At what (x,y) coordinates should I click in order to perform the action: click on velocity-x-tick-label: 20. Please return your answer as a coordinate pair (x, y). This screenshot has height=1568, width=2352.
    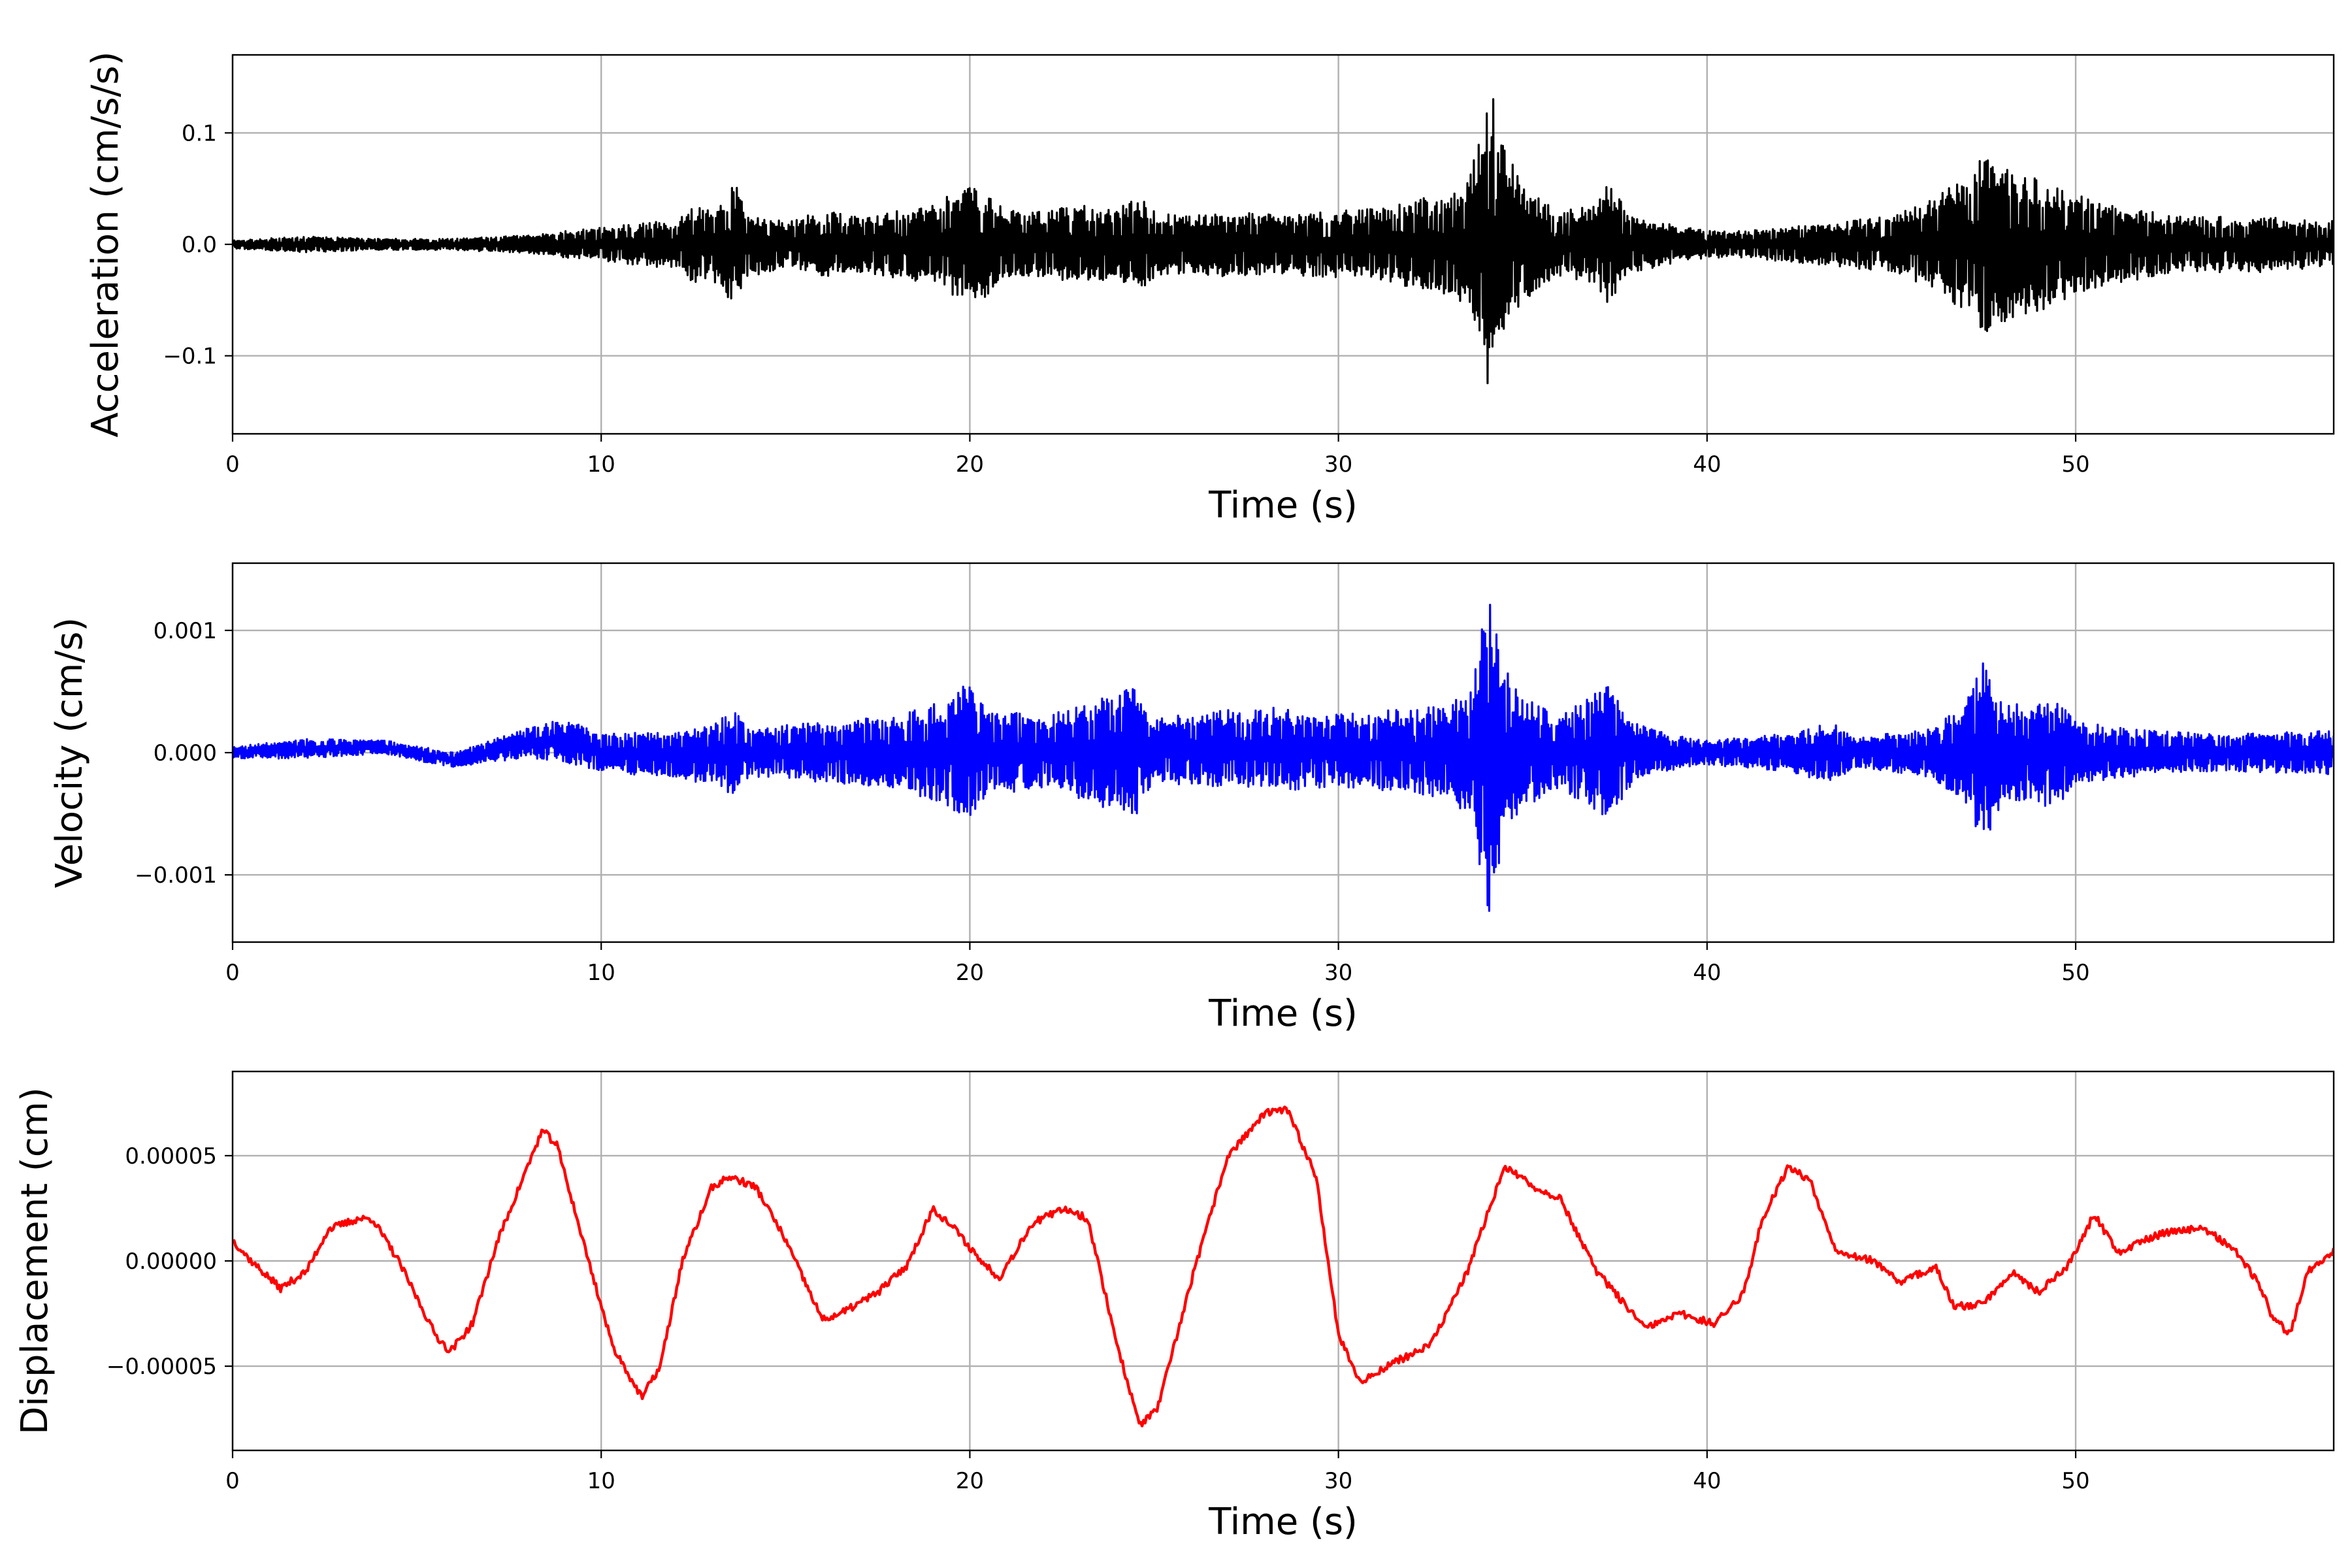
    Looking at the image, I should click on (970, 973).